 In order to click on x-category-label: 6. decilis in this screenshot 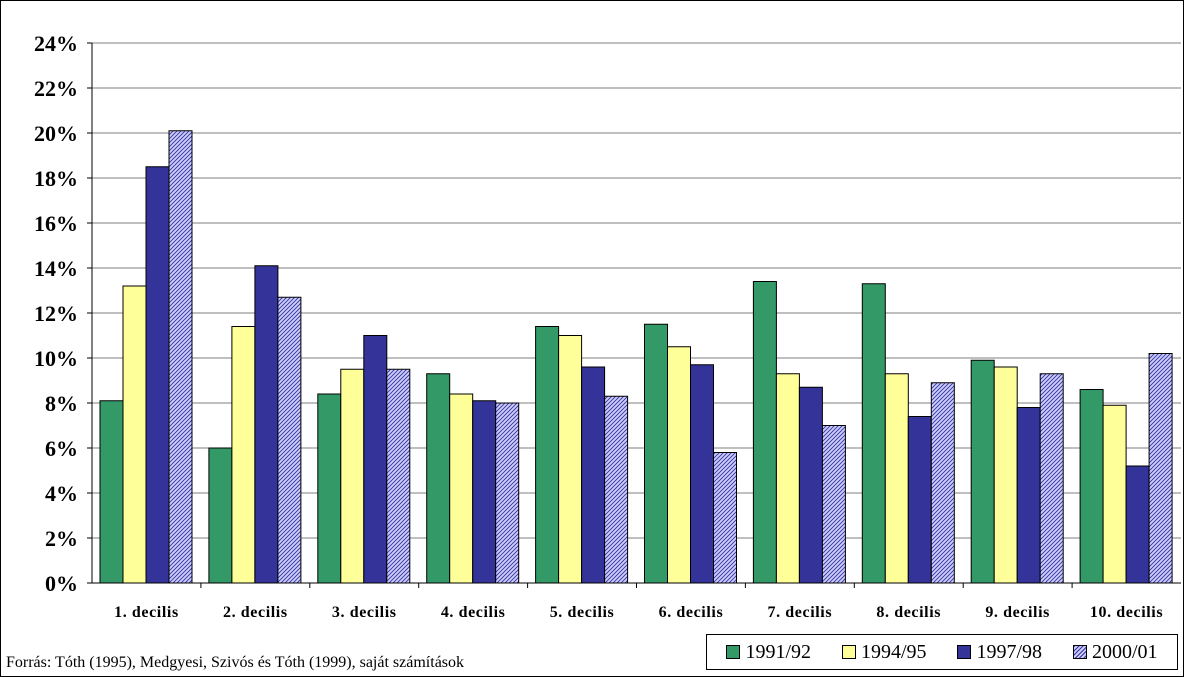, I will do `click(691, 612)`.